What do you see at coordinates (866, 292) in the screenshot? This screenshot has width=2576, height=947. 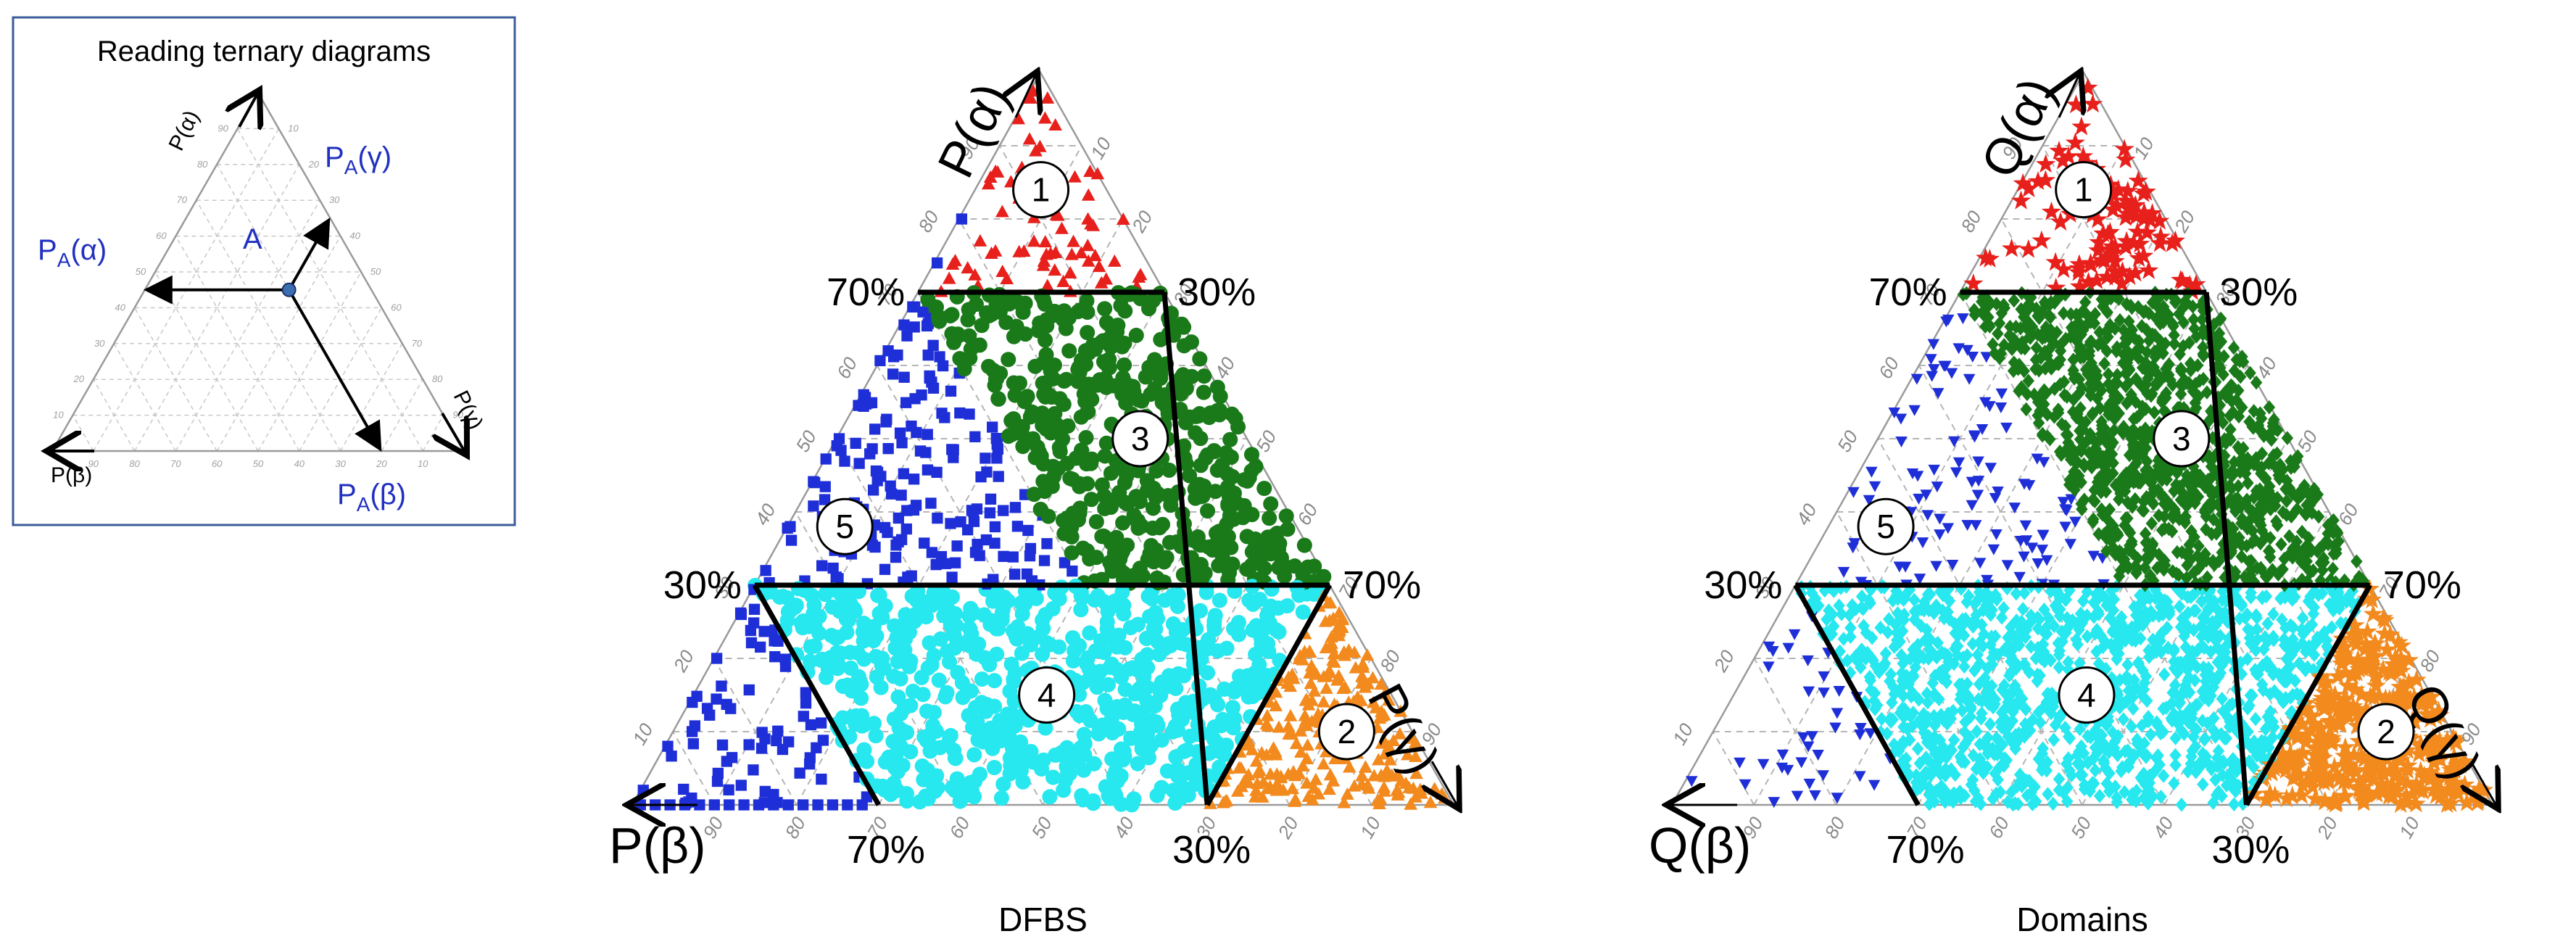 I see `pct-alpha-70: 70%` at bounding box center [866, 292].